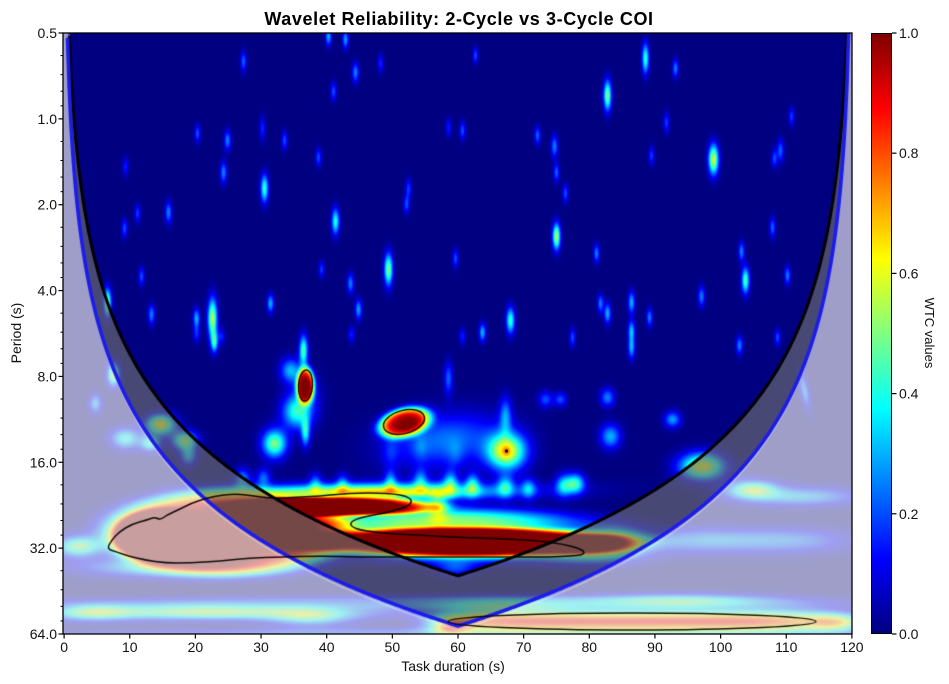 This screenshot has width=949, height=684. What do you see at coordinates (524, 647) in the screenshot?
I see `svg-text: 70` at bounding box center [524, 647].